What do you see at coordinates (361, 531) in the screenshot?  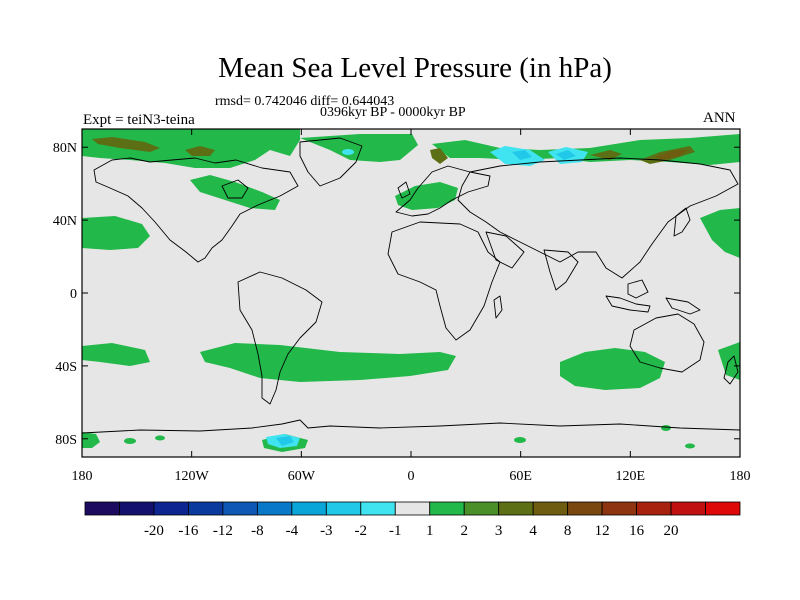 I see `colorbar-label: -2` at bounding box center [361, 531].